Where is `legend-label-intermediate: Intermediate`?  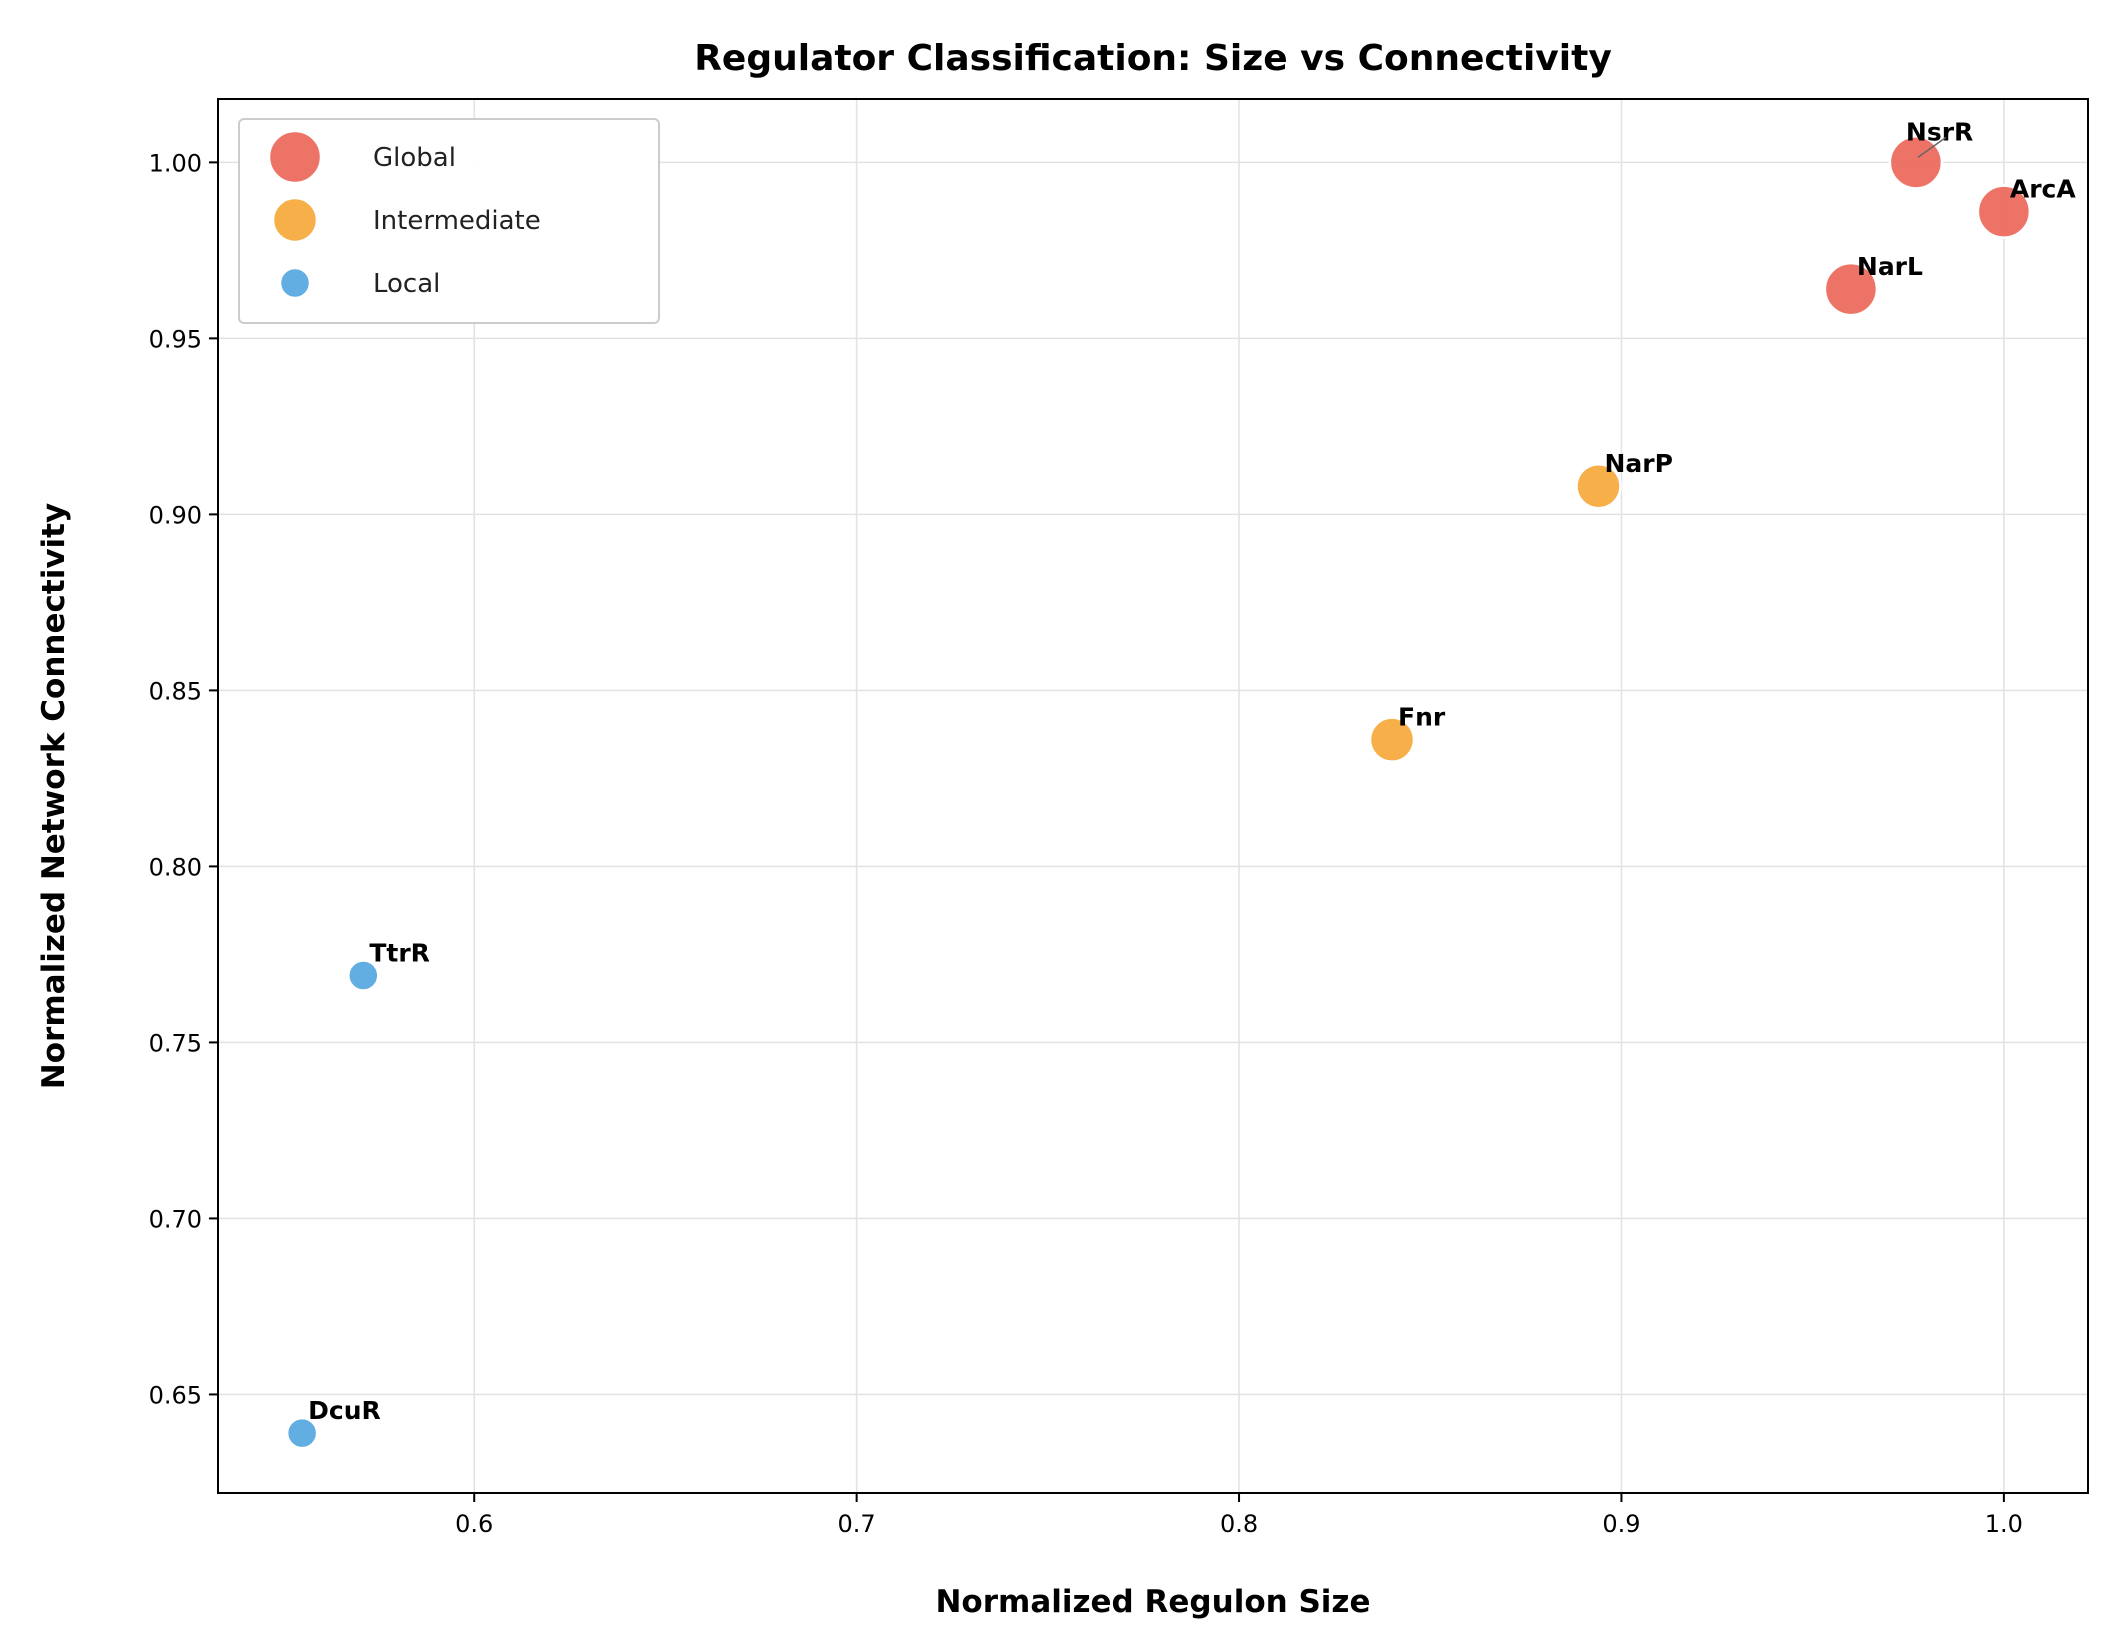 legend-label-intermediate: Intermediate is located at coordinates (457, 221).